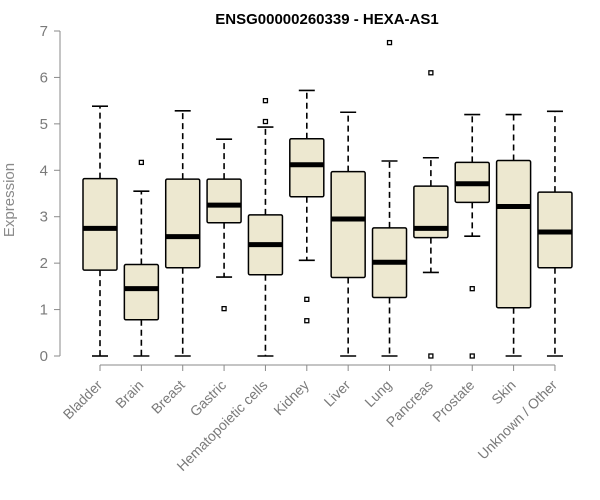 The height and width of the screenshot is (500, 600). Describe the element at coordinates (168, 397) in the screenshot. I see `x-tick-label: Breast` at that location.